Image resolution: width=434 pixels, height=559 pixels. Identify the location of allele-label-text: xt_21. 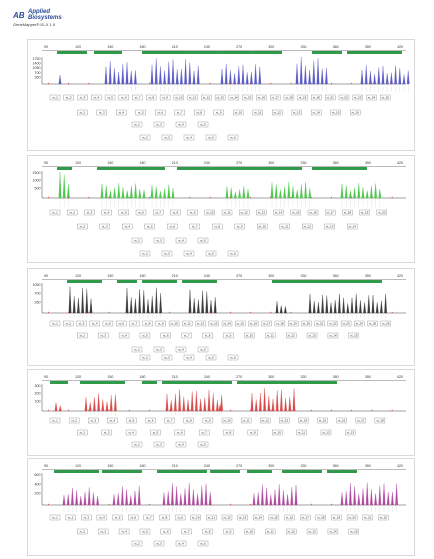
(368, 518).